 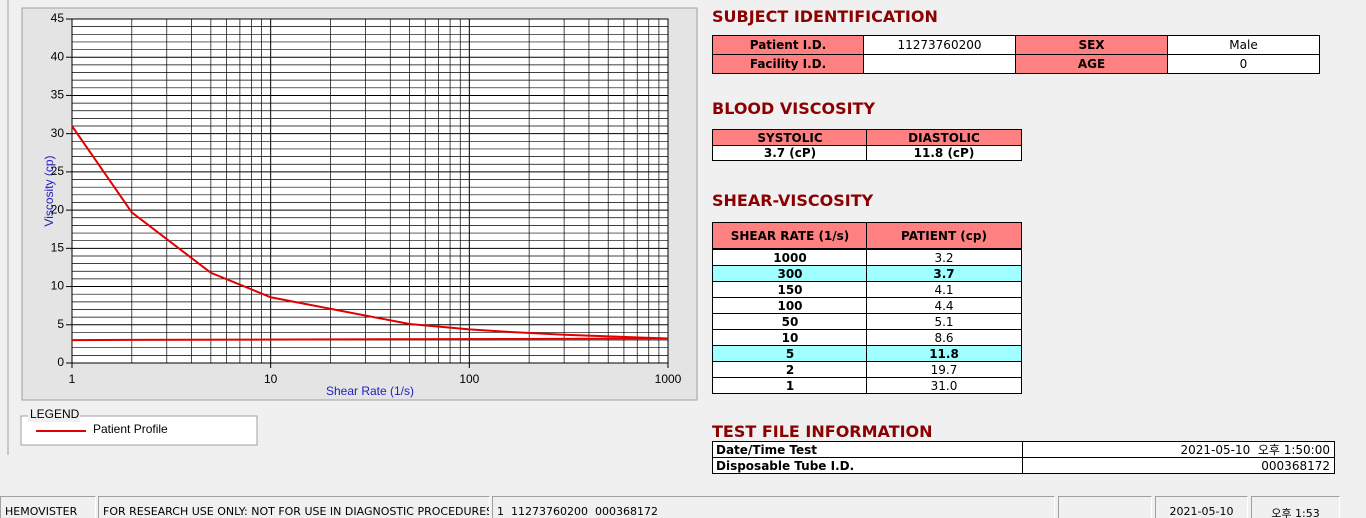 I want to click on table-cell: Patient I.D., so click(x=788, y=45).